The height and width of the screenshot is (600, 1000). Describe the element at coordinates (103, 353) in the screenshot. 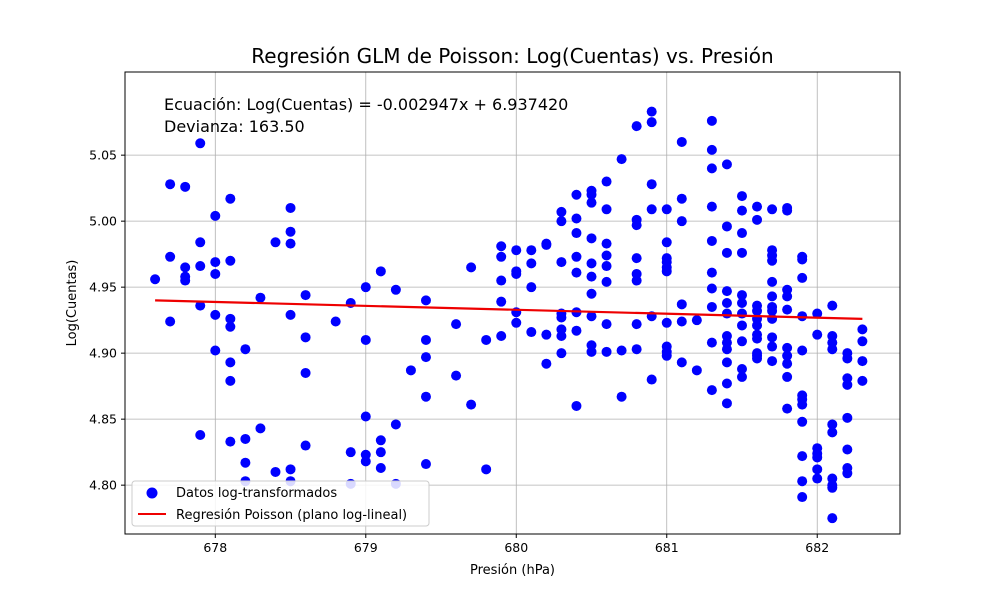

I see `y-tick-label: 4.90` at that location.